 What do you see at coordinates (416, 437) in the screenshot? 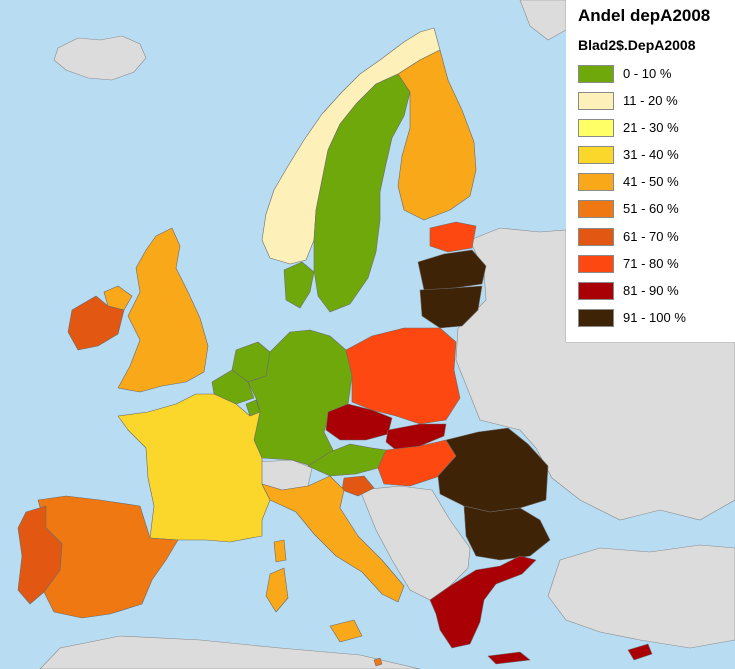
I see `slovakia` at bounding box center [416, 437].